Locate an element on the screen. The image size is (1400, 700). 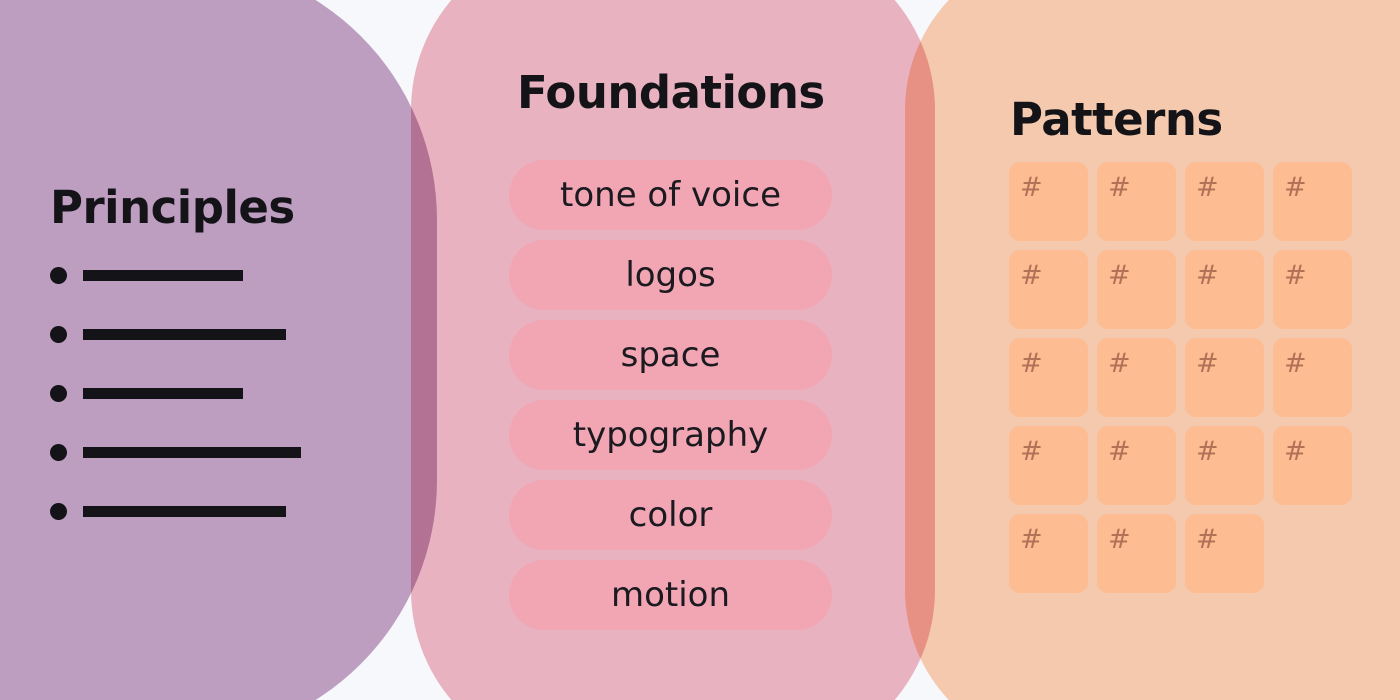
patterns-title: Patterns is located at coordinates (1116, 119).